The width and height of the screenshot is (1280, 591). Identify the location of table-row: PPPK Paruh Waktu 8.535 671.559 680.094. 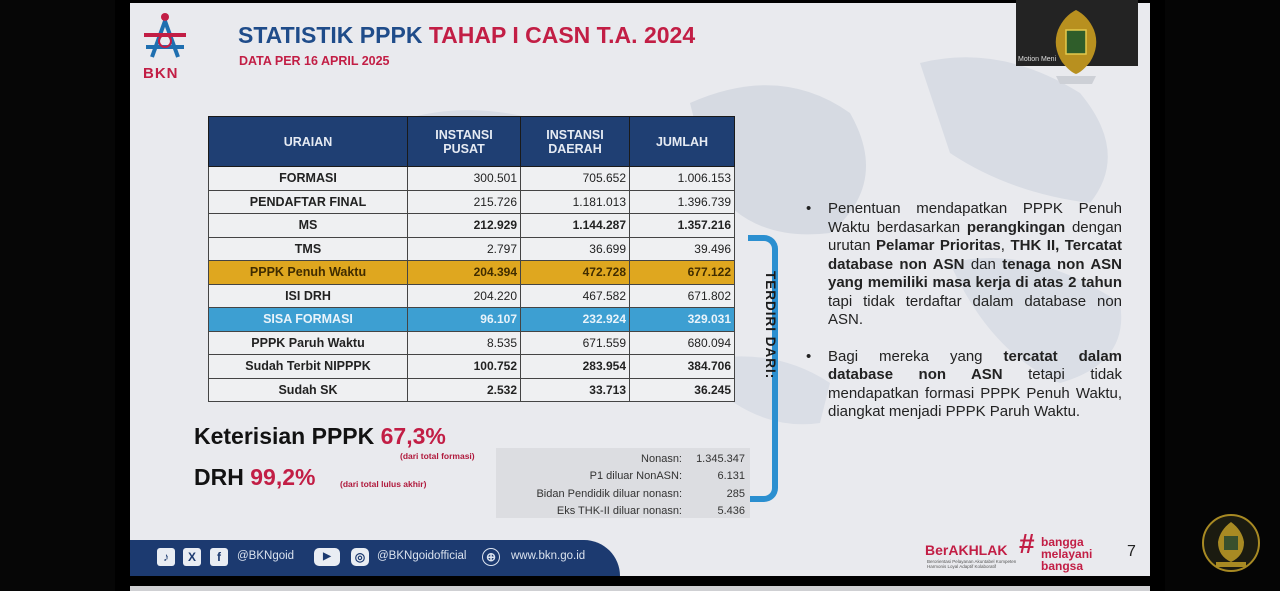
(471, 342).